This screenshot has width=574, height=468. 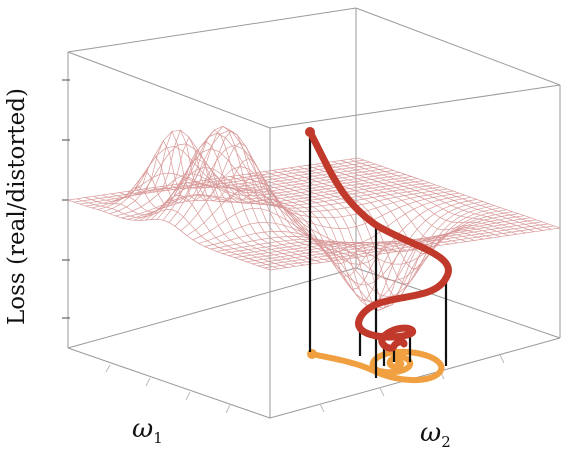 I want to click on x-ticks, so click(x=305, y=384).